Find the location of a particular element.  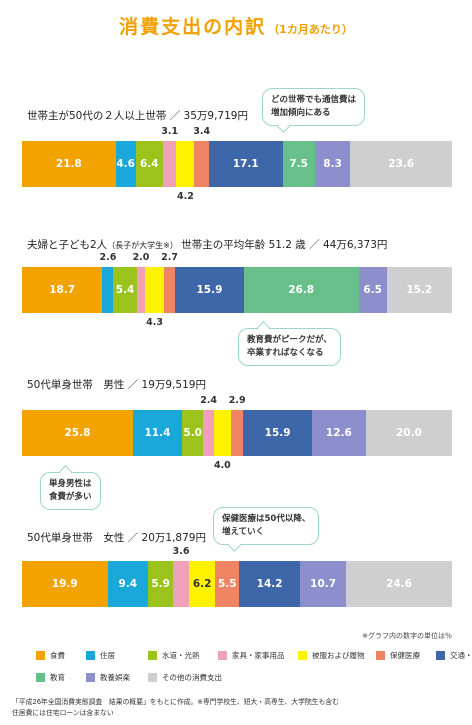

bar-segment-食費: 21.8 is located at coordinates (69, 164).